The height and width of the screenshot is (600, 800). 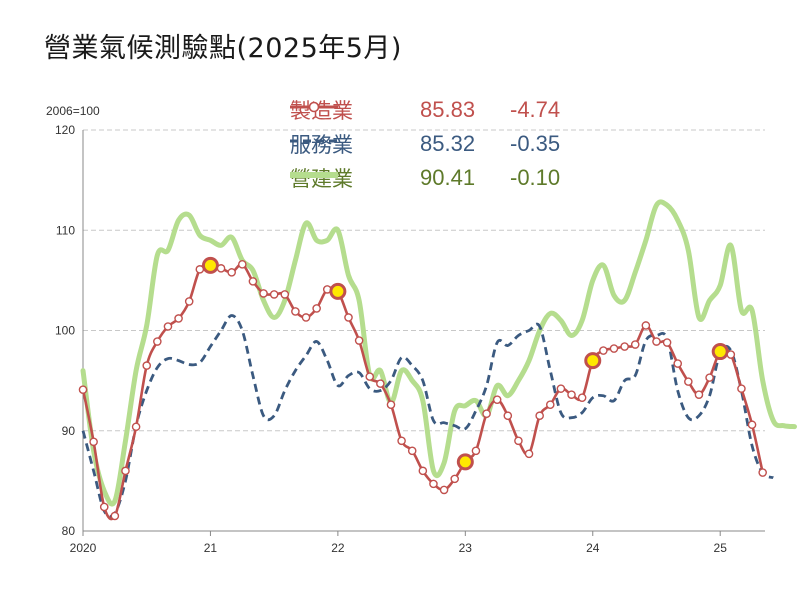 What do you see at coordinates (69, 531) in the screenshot?
I see `y-tick-label: 80` at bounding box center [69, 531].